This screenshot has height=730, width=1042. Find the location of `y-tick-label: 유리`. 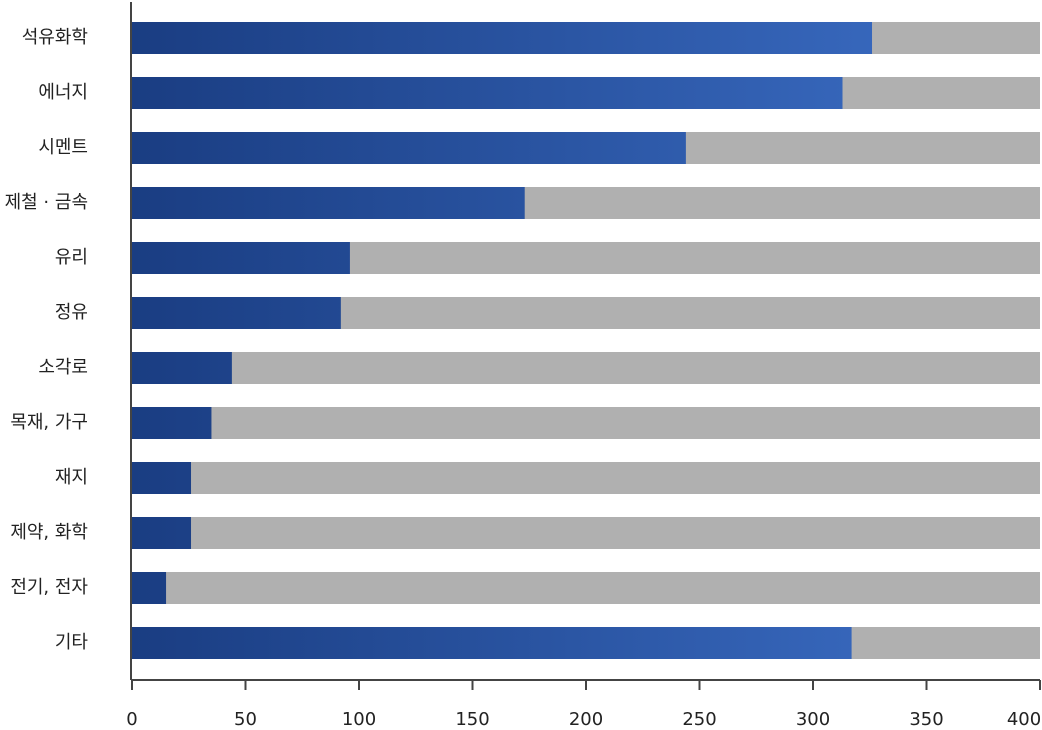

y-tick-label: 유리 is located at coordinates (71, 257).